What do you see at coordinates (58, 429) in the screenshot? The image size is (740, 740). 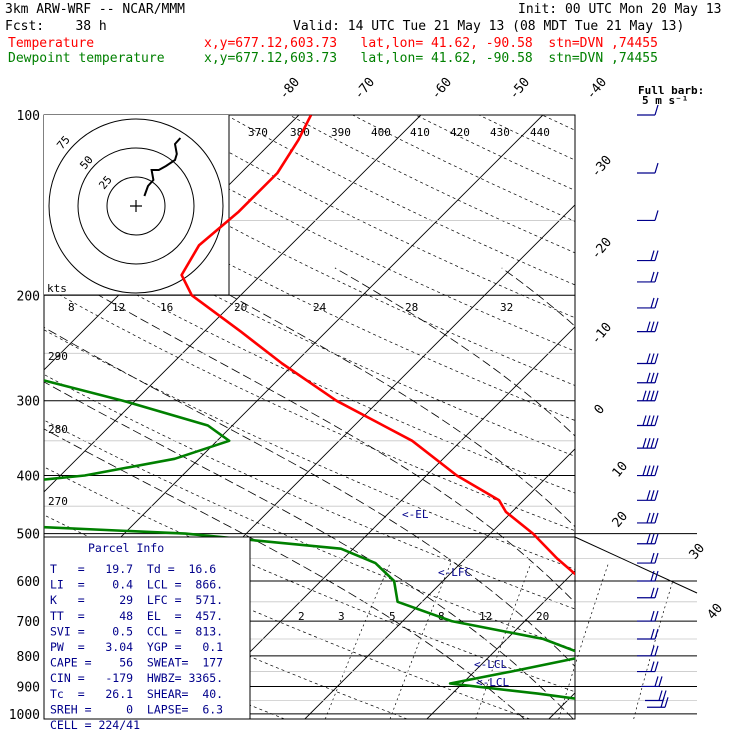 I see `dry-adiabat-label: 280` at bounding box center [58, 429].